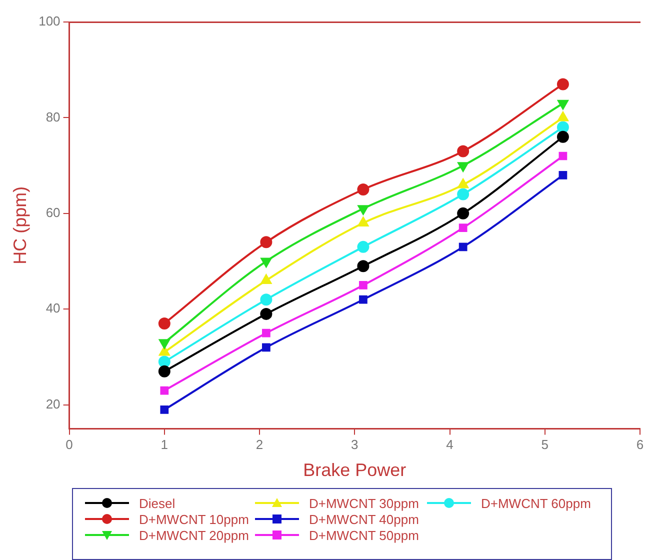  Describe the element at coordinates (260, 444) in the screenshot. I see `x-tick-label: 2` at that location.